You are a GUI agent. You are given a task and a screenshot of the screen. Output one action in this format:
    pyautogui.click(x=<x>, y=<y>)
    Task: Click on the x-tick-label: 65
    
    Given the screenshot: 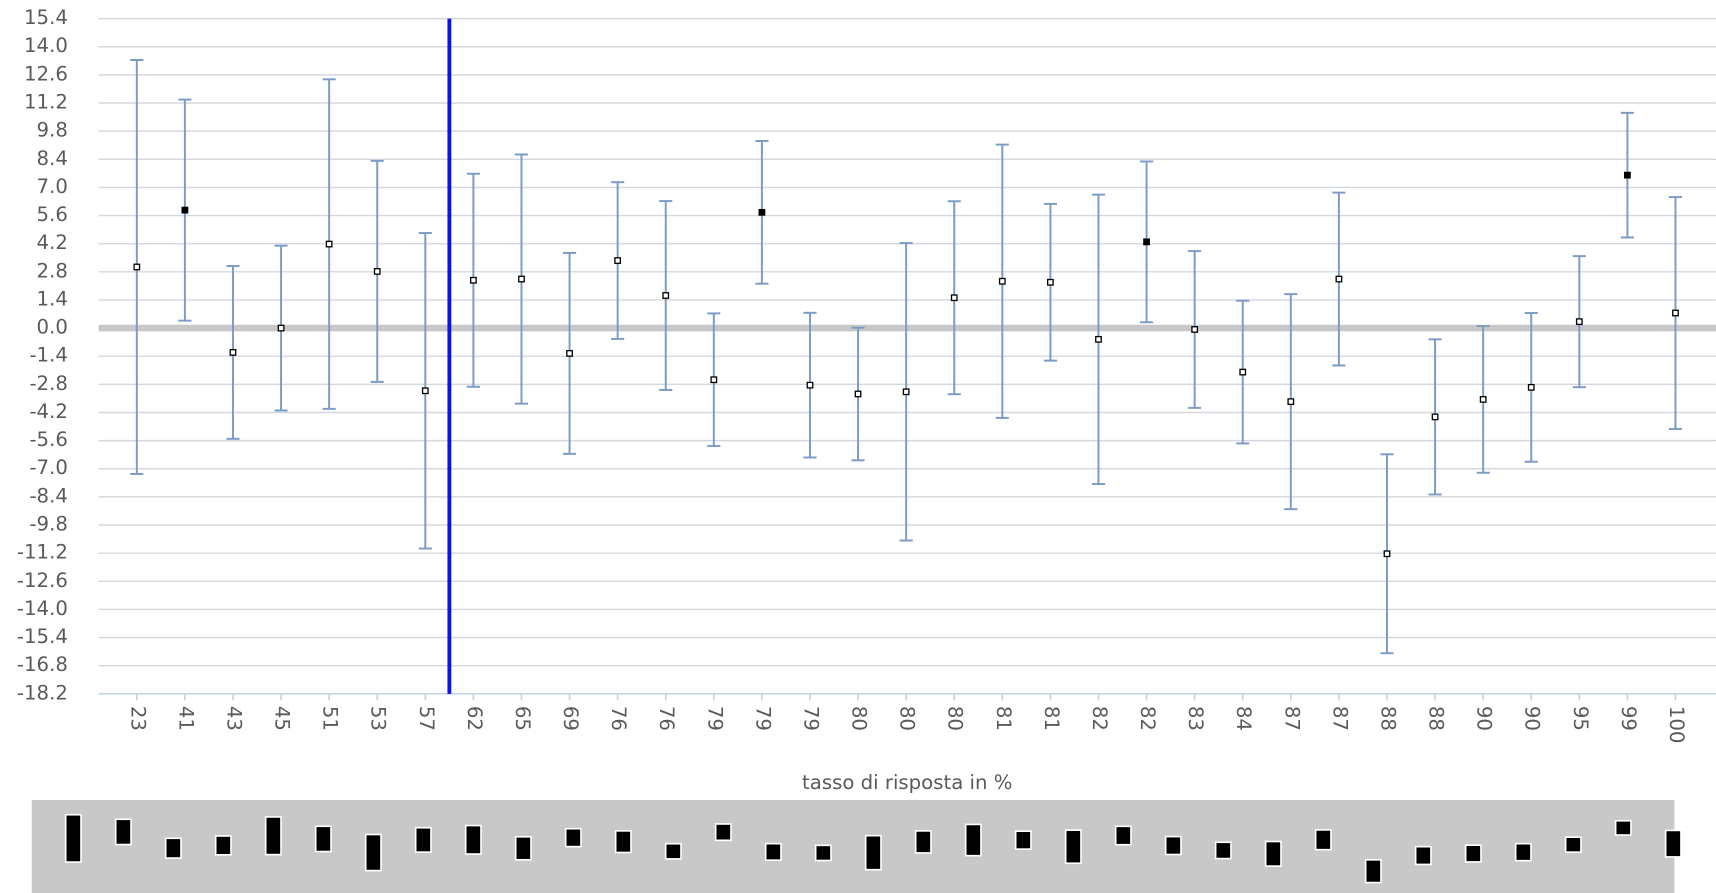 What is the action you would take?
    pyautogui.click(x=522, y=718)
    